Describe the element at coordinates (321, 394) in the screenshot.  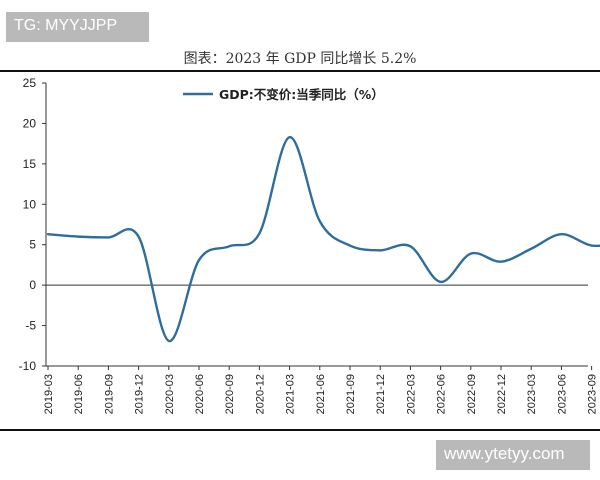
I see `x-tick-label: 2021-06` at that location.